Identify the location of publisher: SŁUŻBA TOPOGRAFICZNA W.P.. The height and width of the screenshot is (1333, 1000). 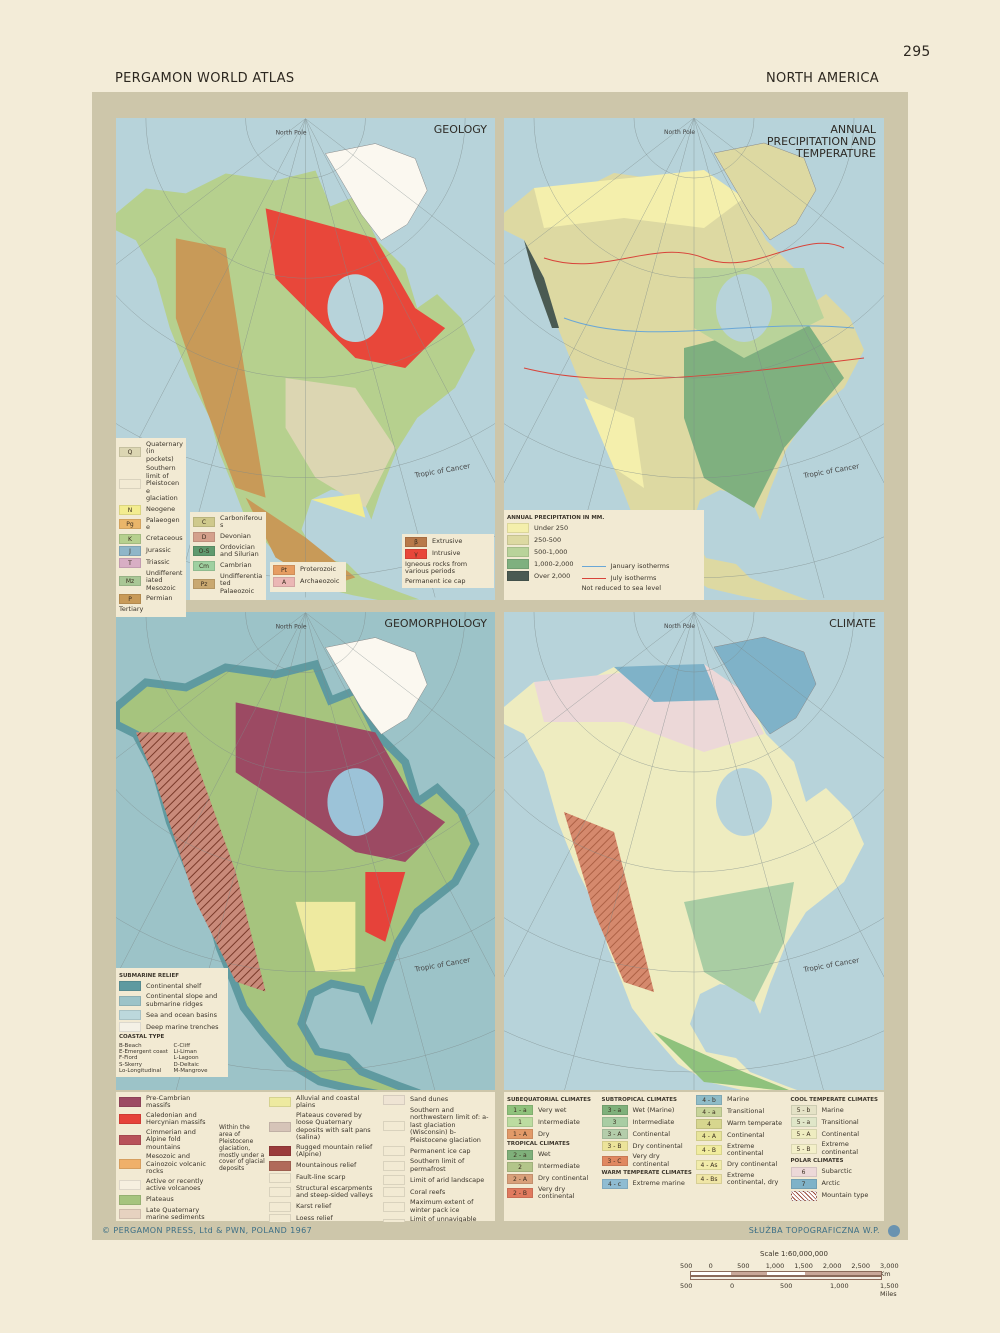
(814, 1230).